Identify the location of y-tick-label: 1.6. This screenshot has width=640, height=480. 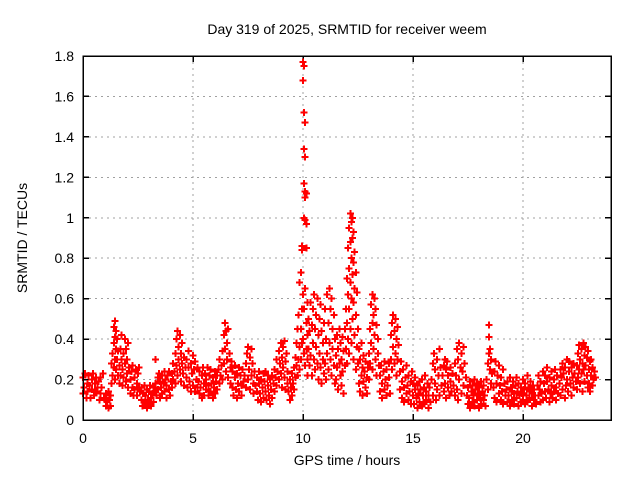
(65, 96).